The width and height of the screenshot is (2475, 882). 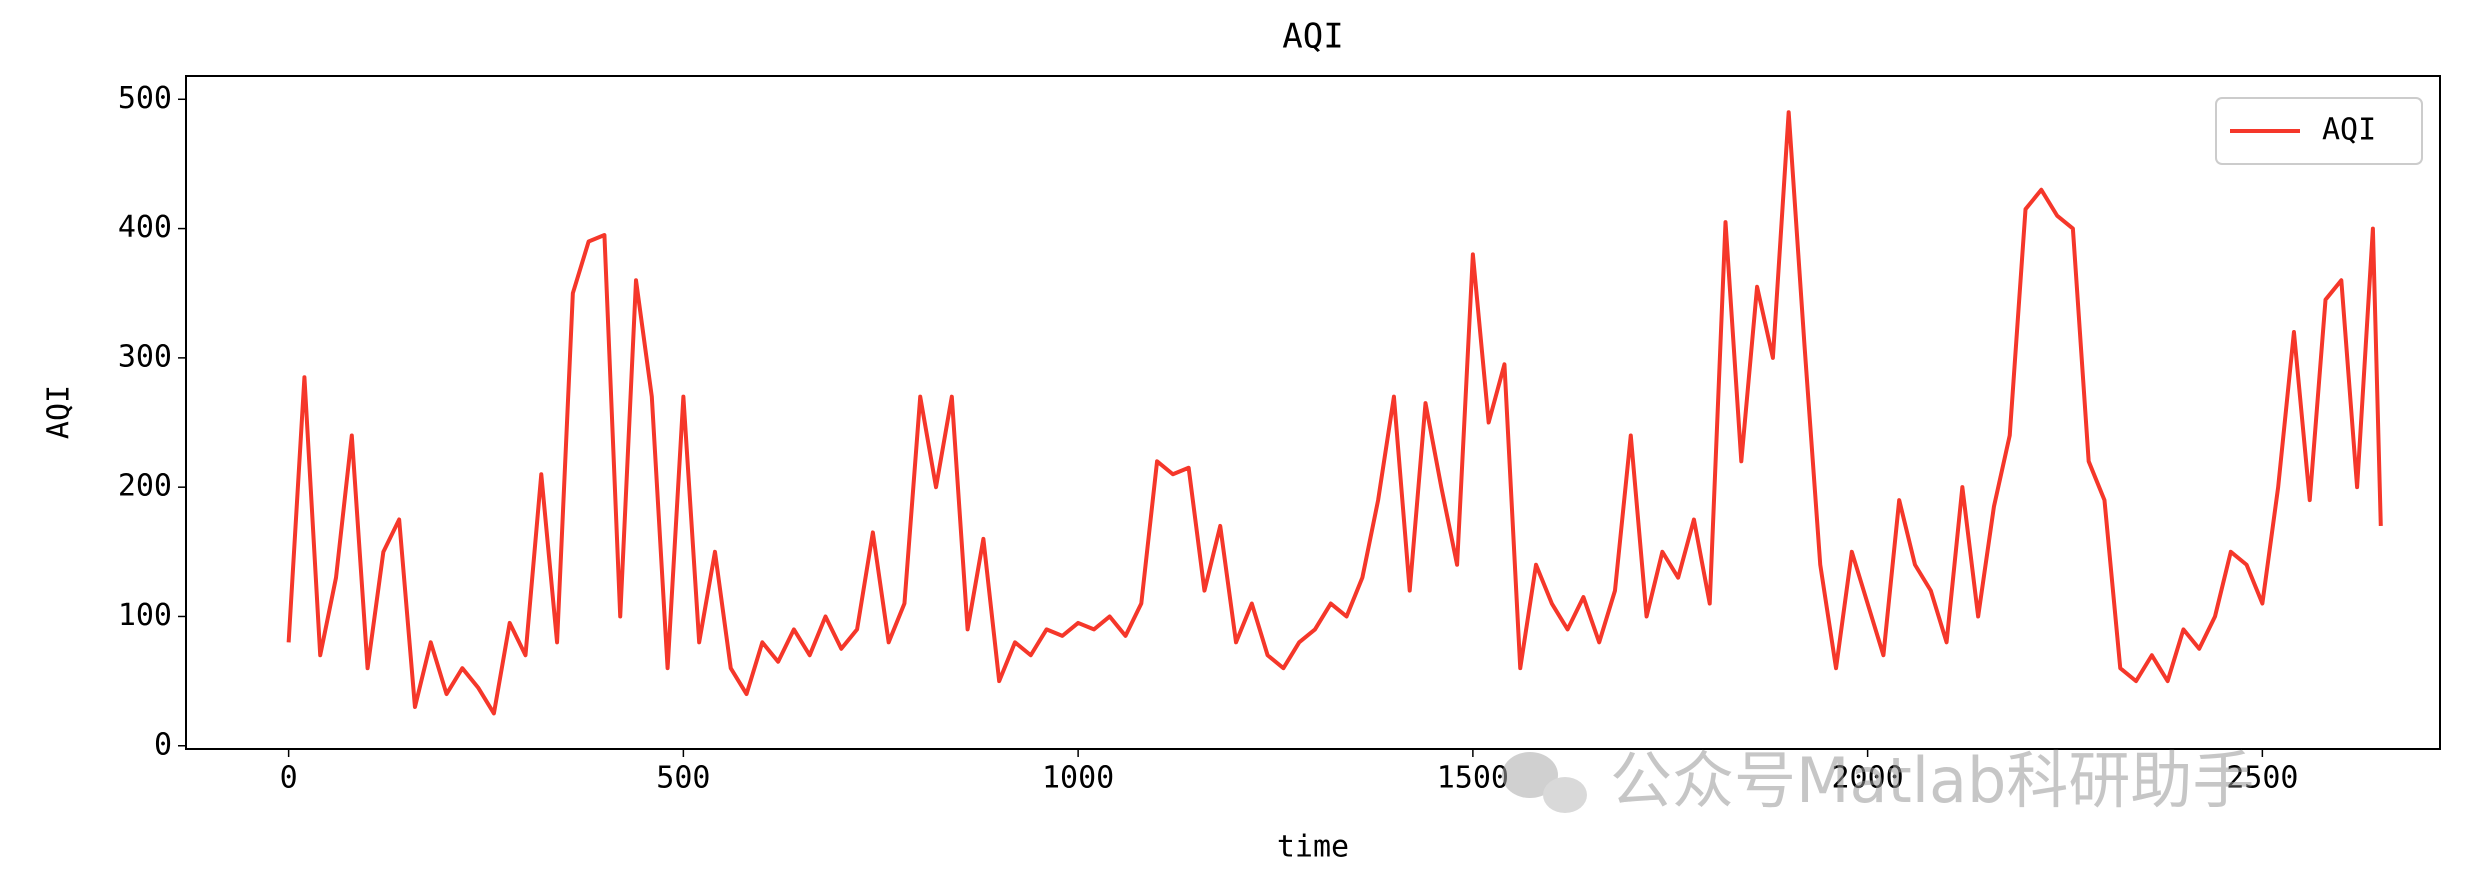 What do you see at coordinates (145, 227) in the screenshot?
I see `y-tick-label: 400` at bounding box center [145, 227].